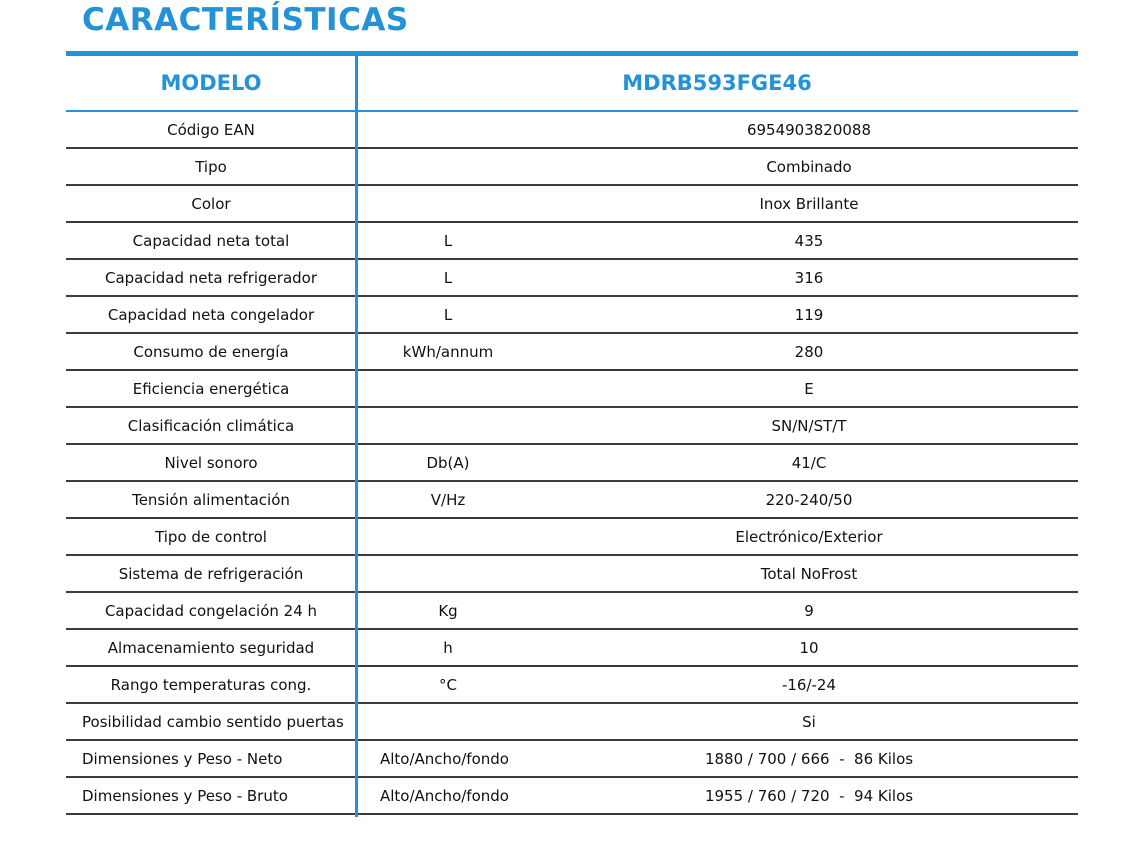 This screenshot has width=1132, height=847. I want to click on spec-label: Rango temperaturas cong., so click(211, 684).